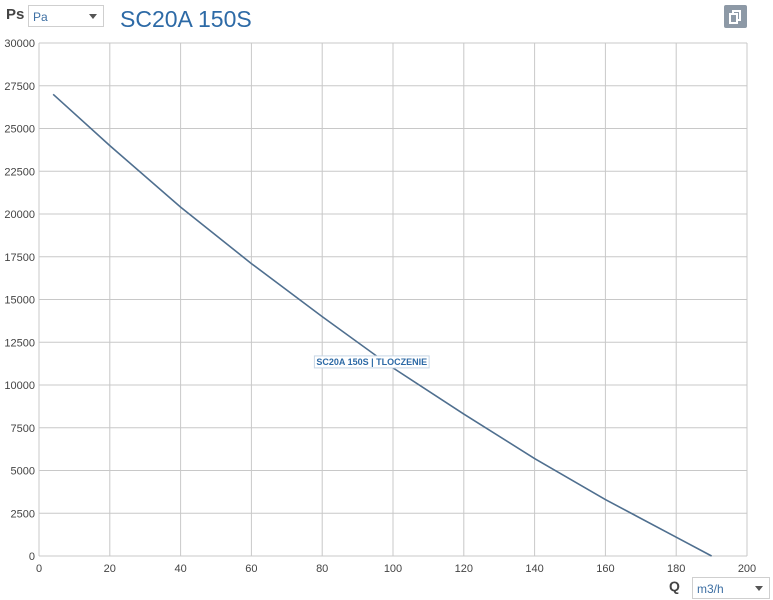  Describe the element at coordinates (180, 569) in the screenshot. I see `x-tick-label: 40` at that location.